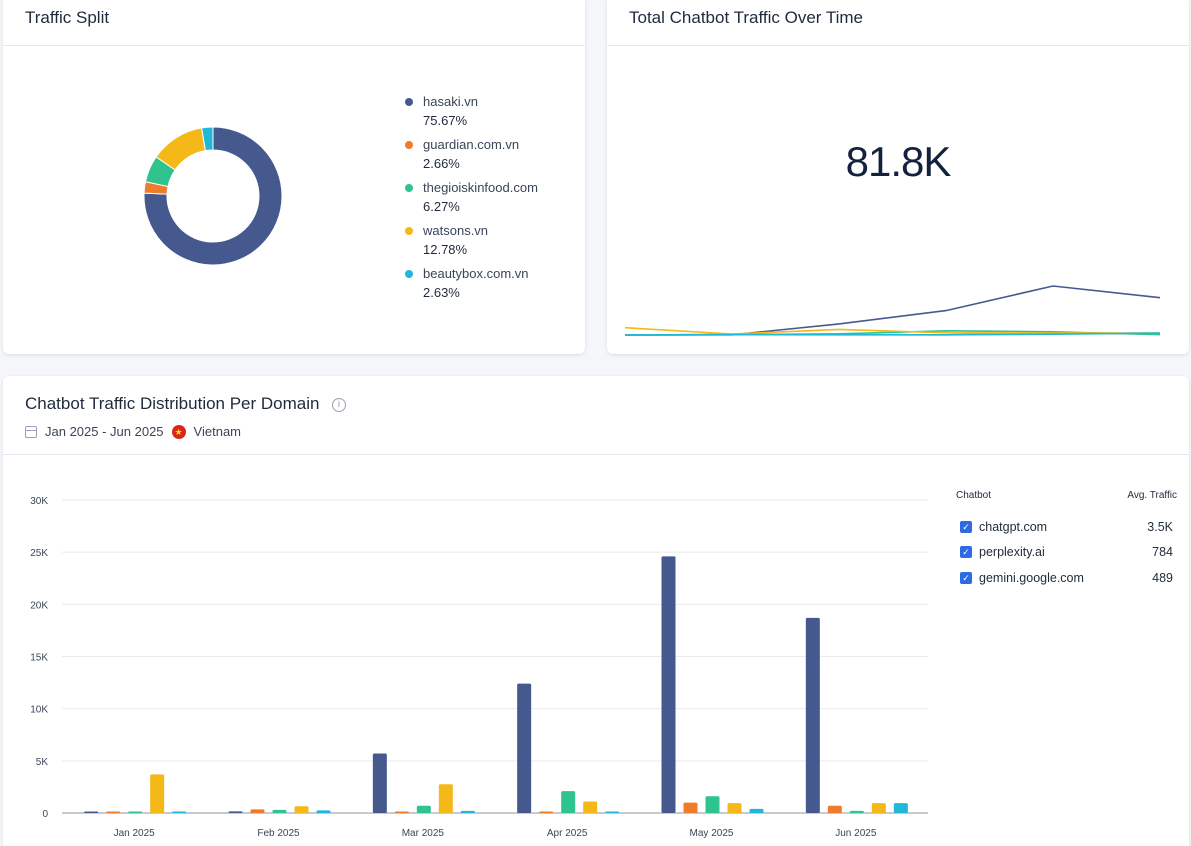  Describe the element at coordinates (39, 710) in the screenshot. I see `y-tick-label: 10K` at that location.